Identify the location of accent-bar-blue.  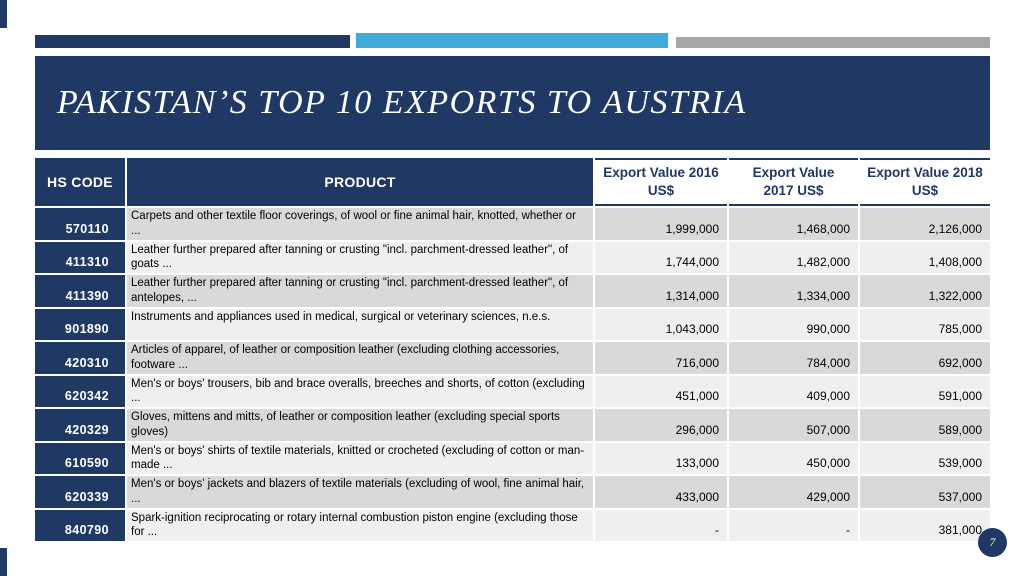
(512, 40).